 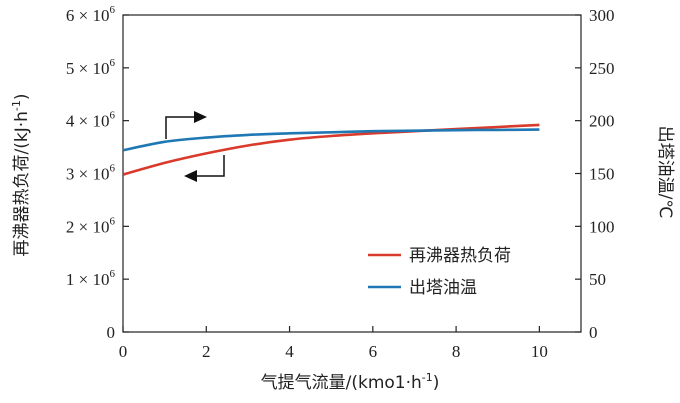 What do you see at coordinates (602, 15) in the screenshot?
I see `y-right-tick-label: 300` at bounding box center [602, 15].